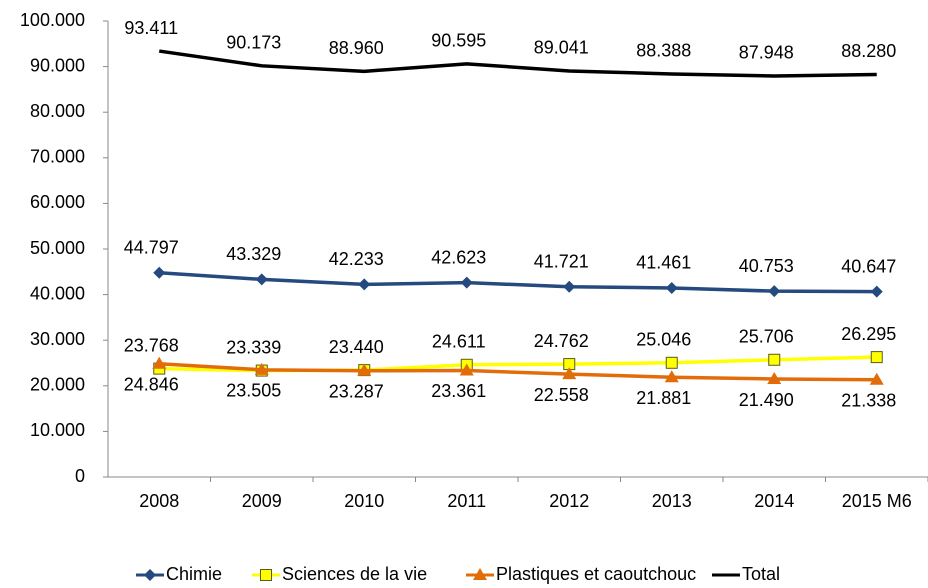  Describe the element at coordinates (80, 476) in the screenshot. I see `y-tick-label: 0` at that location.